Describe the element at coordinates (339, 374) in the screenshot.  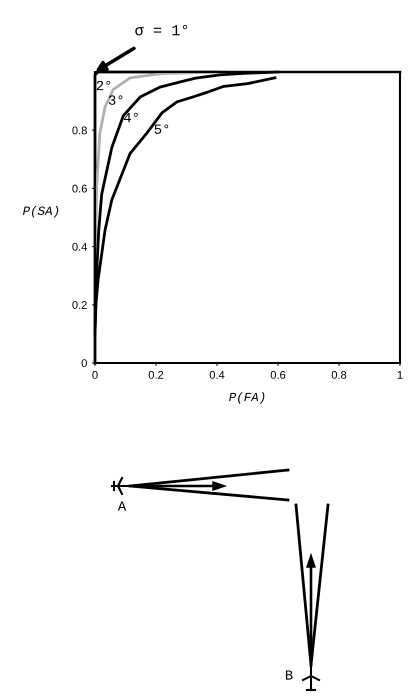
I see `x-tick-label: 0.8` at that location.